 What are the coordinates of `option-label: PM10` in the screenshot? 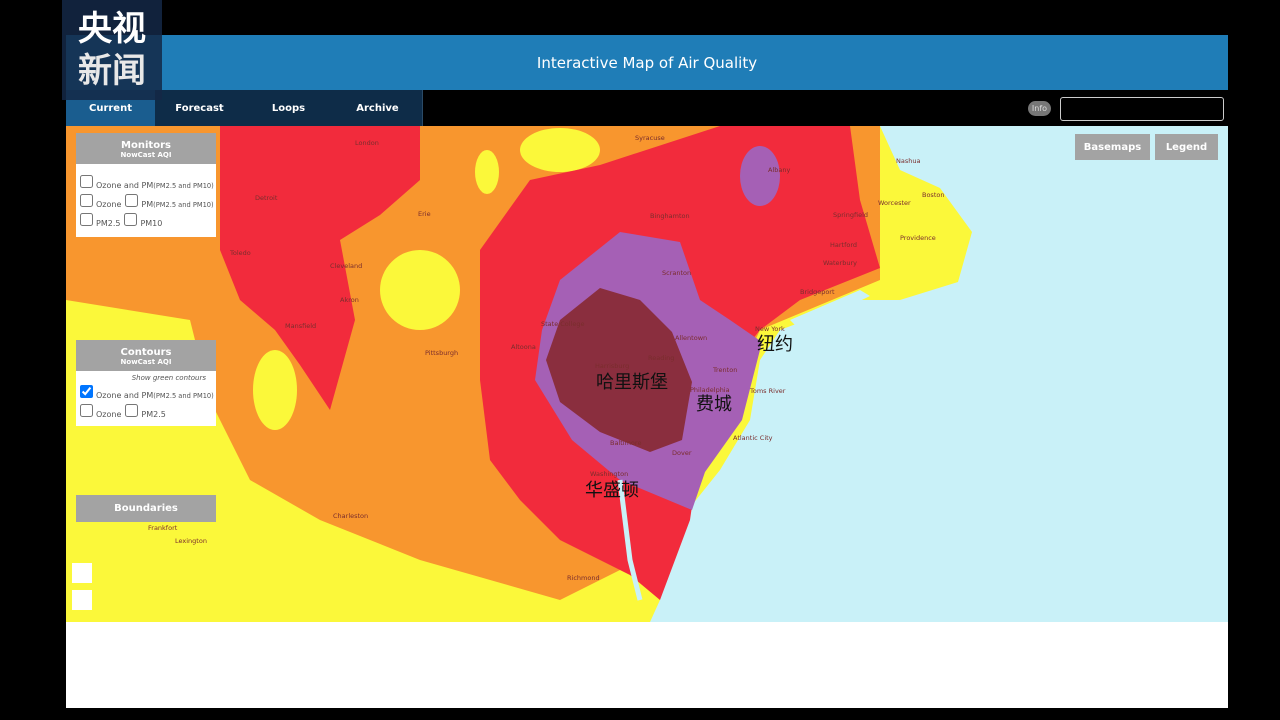 It's located at (151, 223).